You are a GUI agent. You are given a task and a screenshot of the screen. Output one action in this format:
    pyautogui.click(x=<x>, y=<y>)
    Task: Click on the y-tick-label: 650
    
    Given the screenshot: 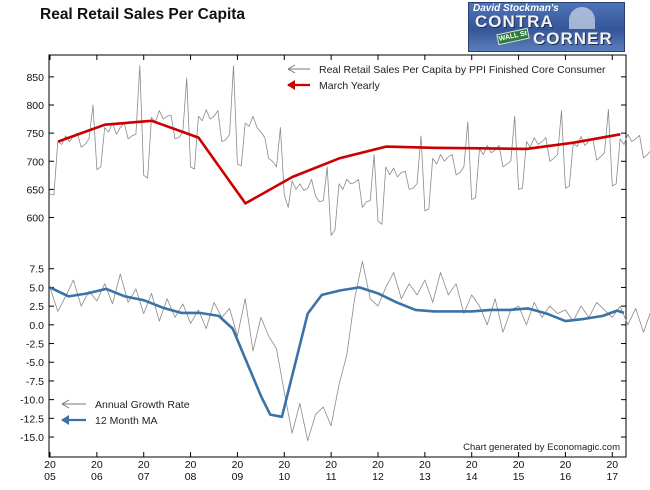 What is the action you would take?
    pyautogui.click(x=35, y=190)
    